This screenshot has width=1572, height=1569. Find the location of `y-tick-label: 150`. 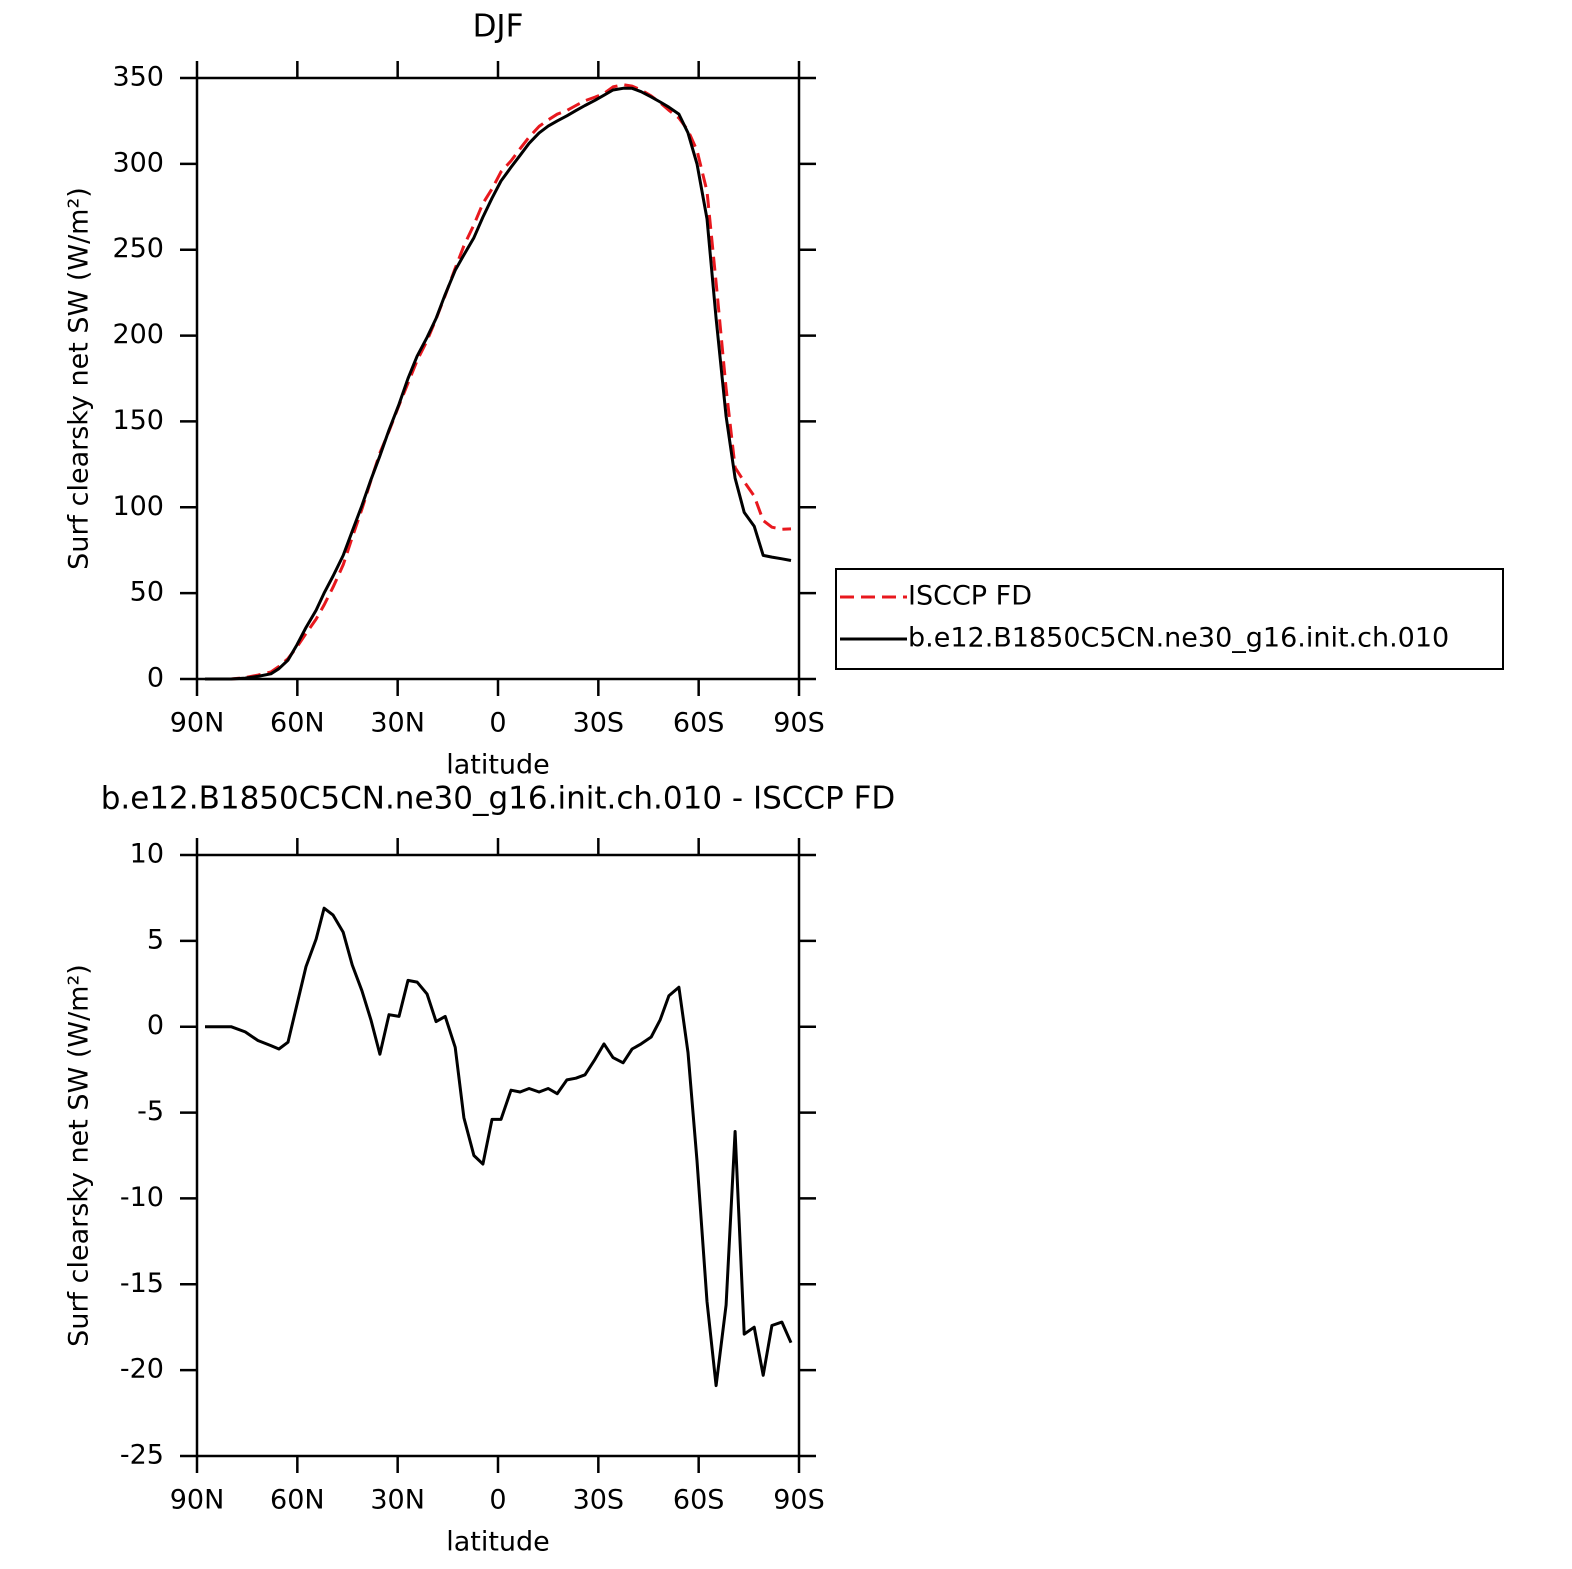

y-tick-label: 150 is located at coordinates (138, 420).